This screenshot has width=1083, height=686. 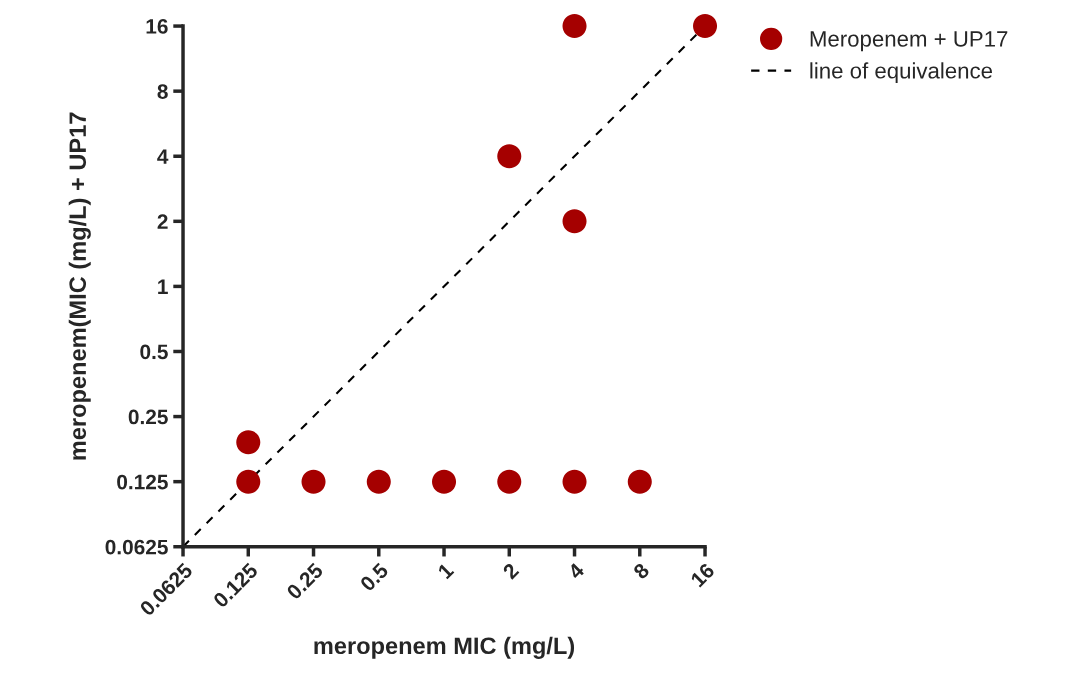 I want to click on x-tick-label: 2, so click(x=510, y=571).